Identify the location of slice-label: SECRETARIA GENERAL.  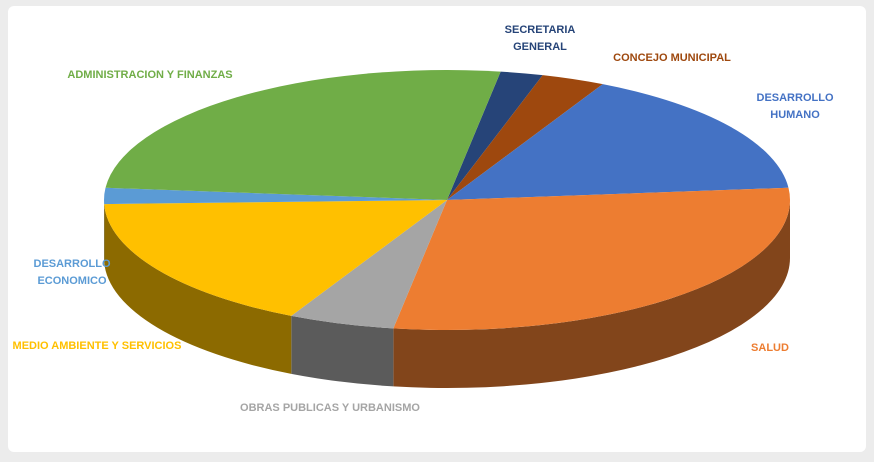
(540, 38).